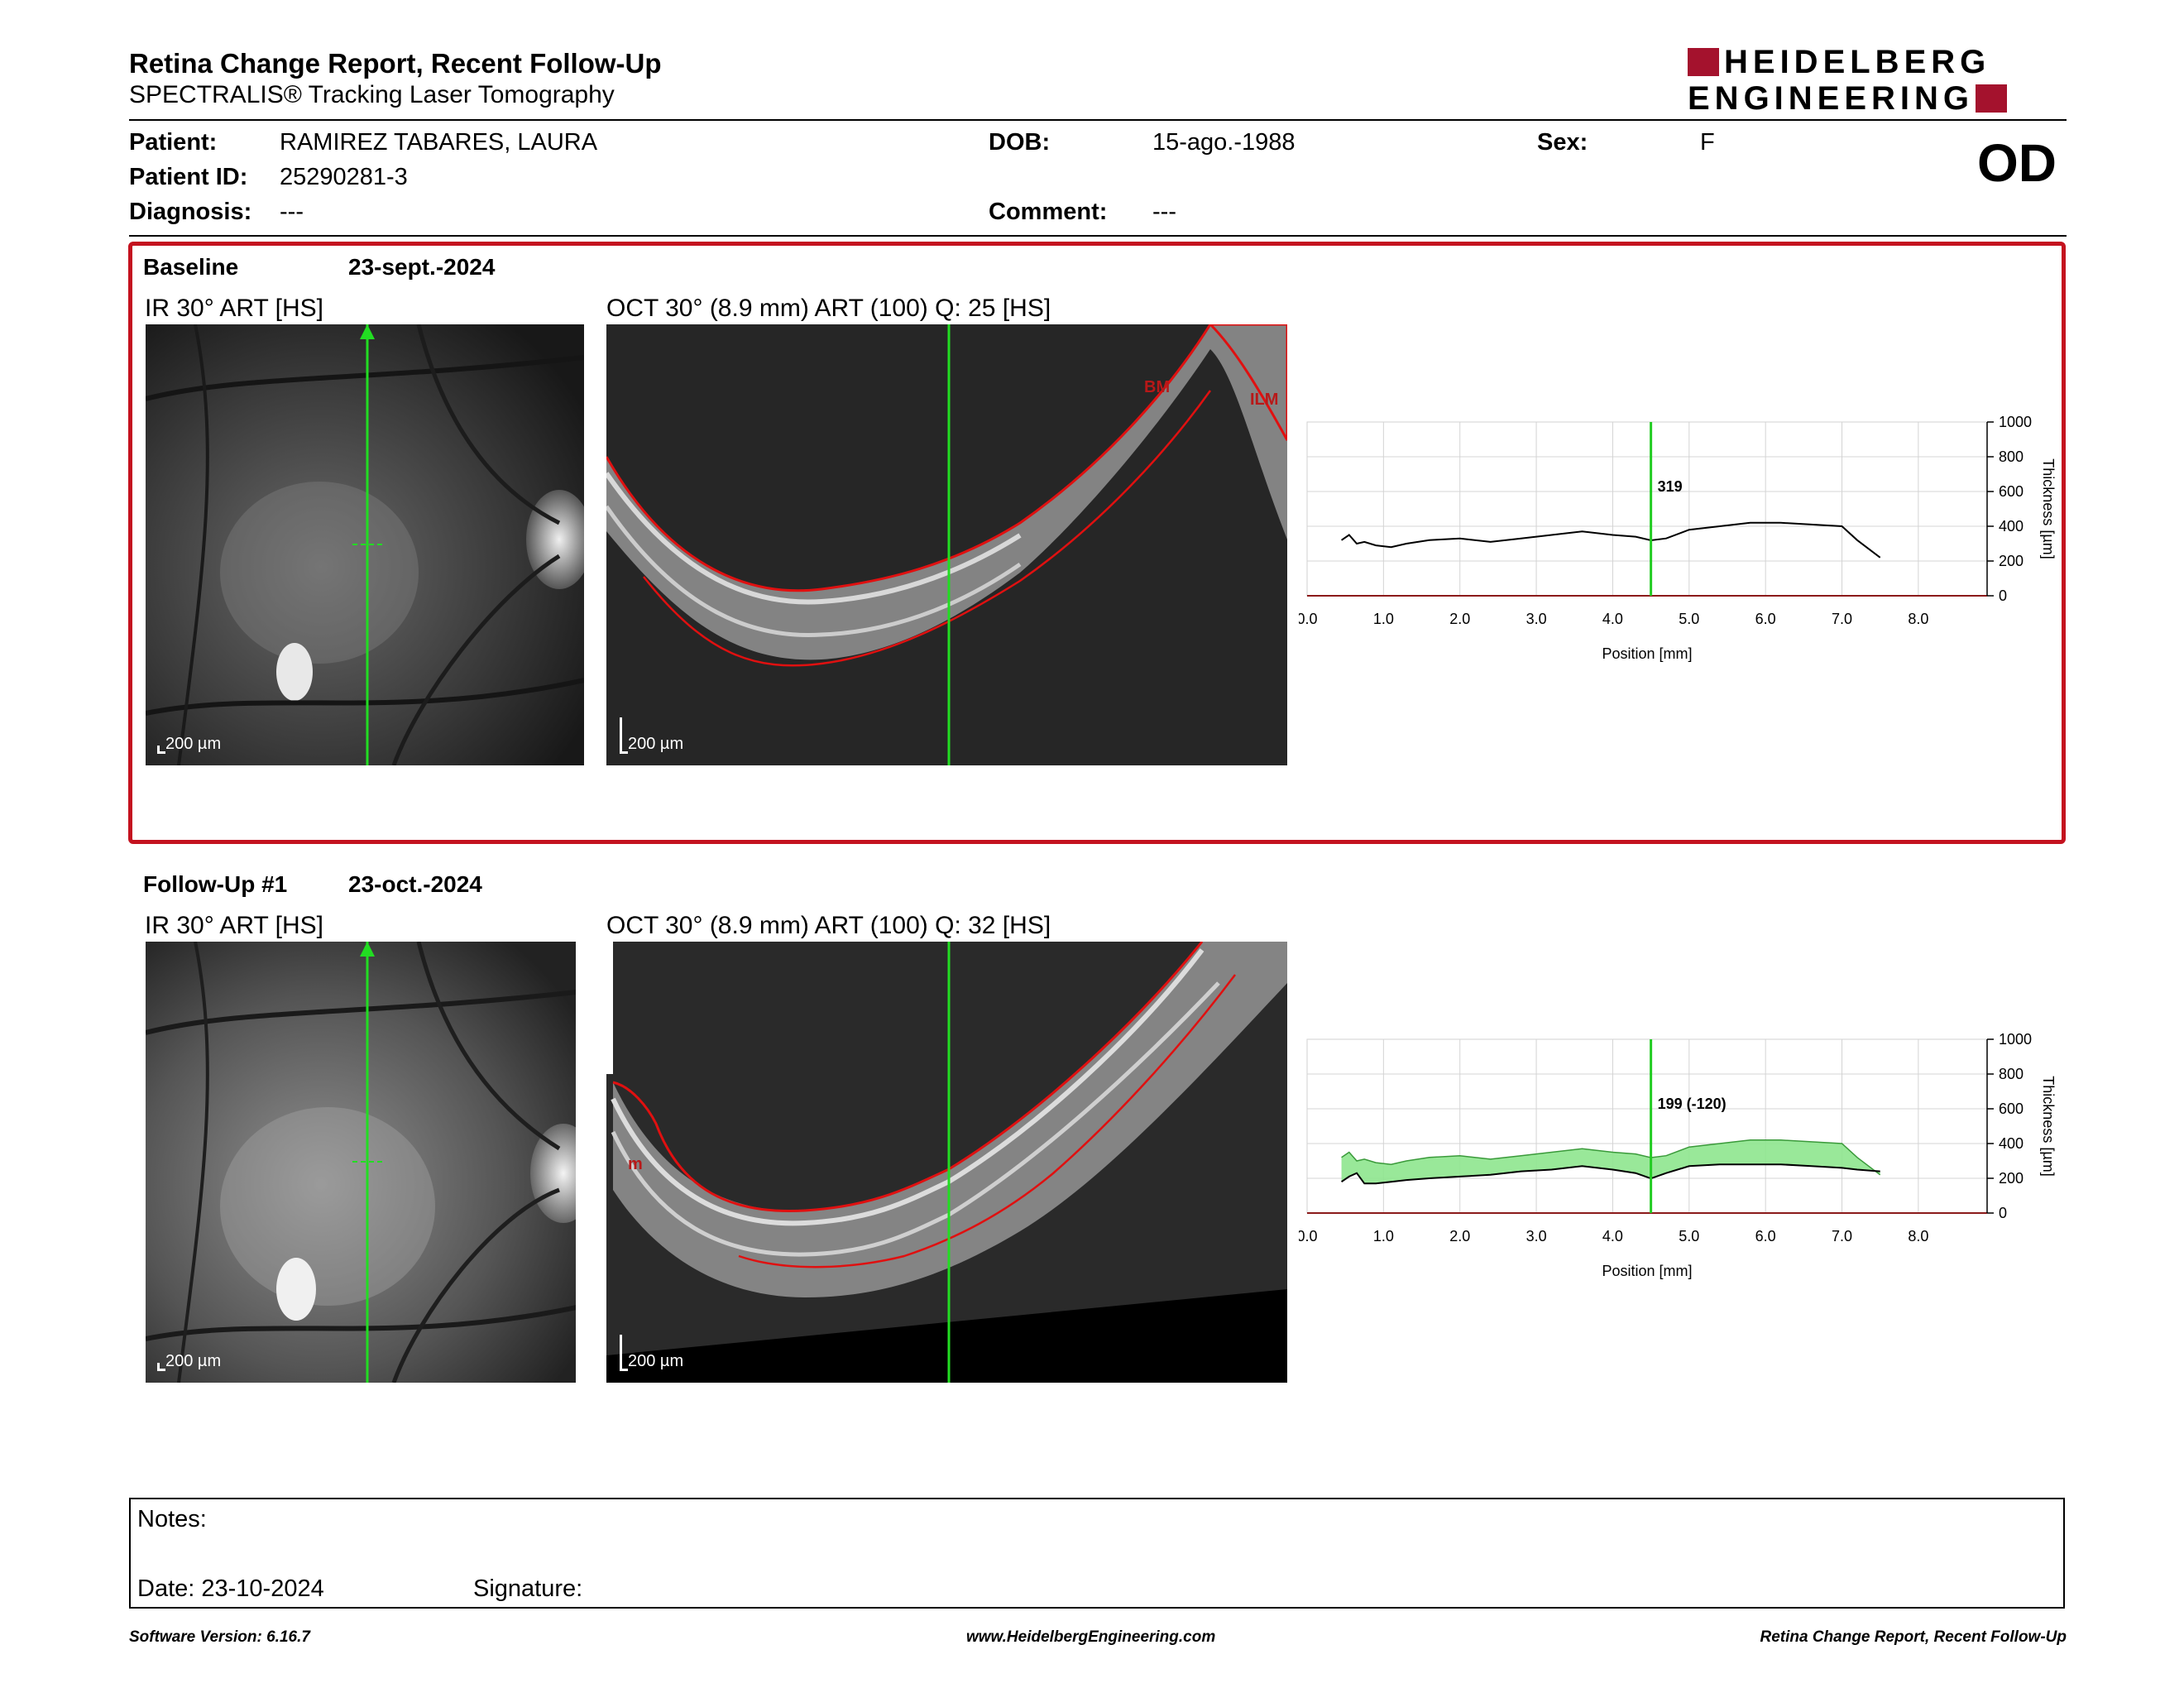 Image resolution: width=2184 pixels, height=1688 pixels. I want to click on baseline-chart-y-tick-label: 600, so click(2011, 491).